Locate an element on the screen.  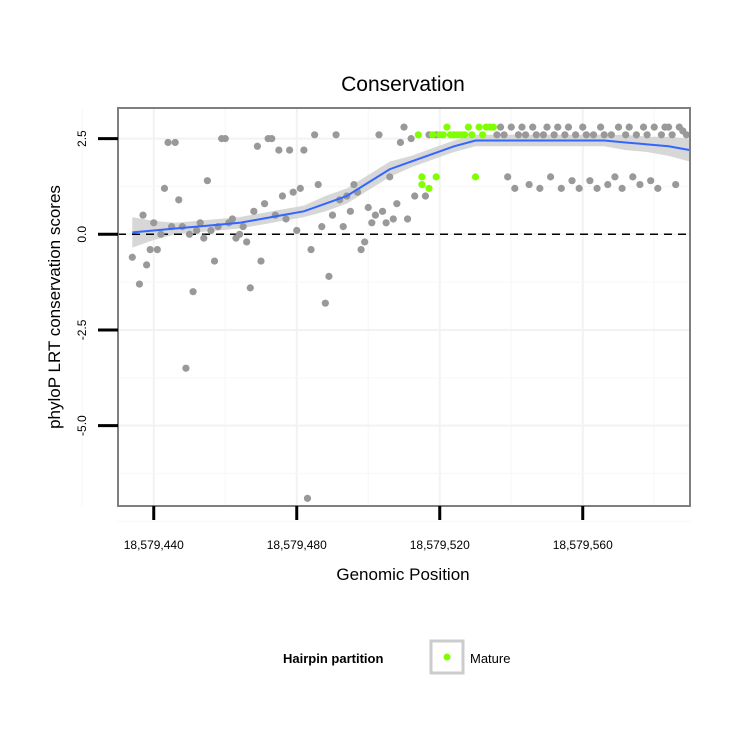
y-tick-label: -5.0 is located at coordinates (82, 425).